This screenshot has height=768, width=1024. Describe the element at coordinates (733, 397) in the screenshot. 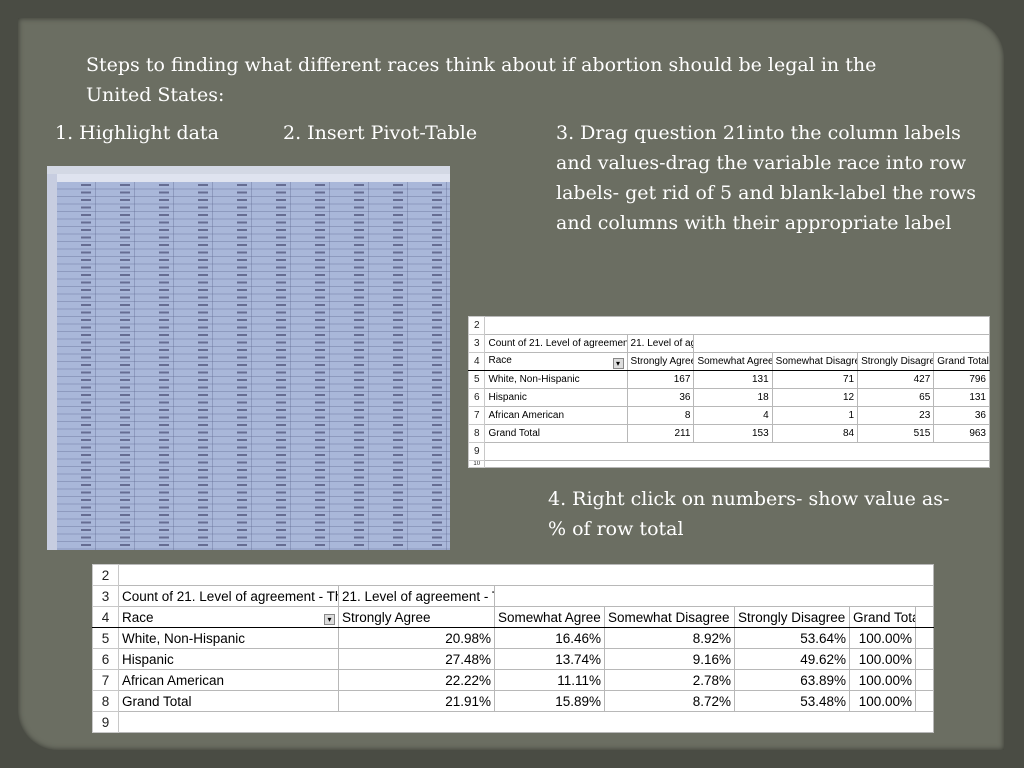

I see `table-cell: 18` at that location.